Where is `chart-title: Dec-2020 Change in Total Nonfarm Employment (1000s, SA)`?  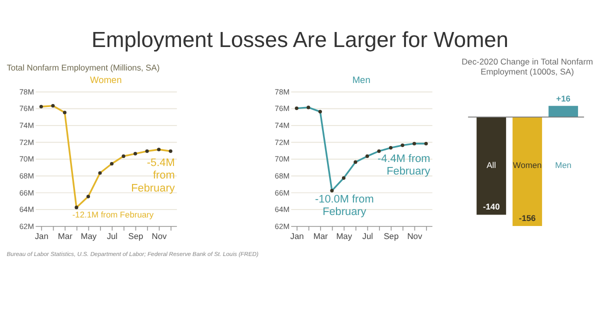 chart-title: Dec-2020 Change in Total Nonfarm Employment (1000s, SA) is located at coordinates (528, 66).